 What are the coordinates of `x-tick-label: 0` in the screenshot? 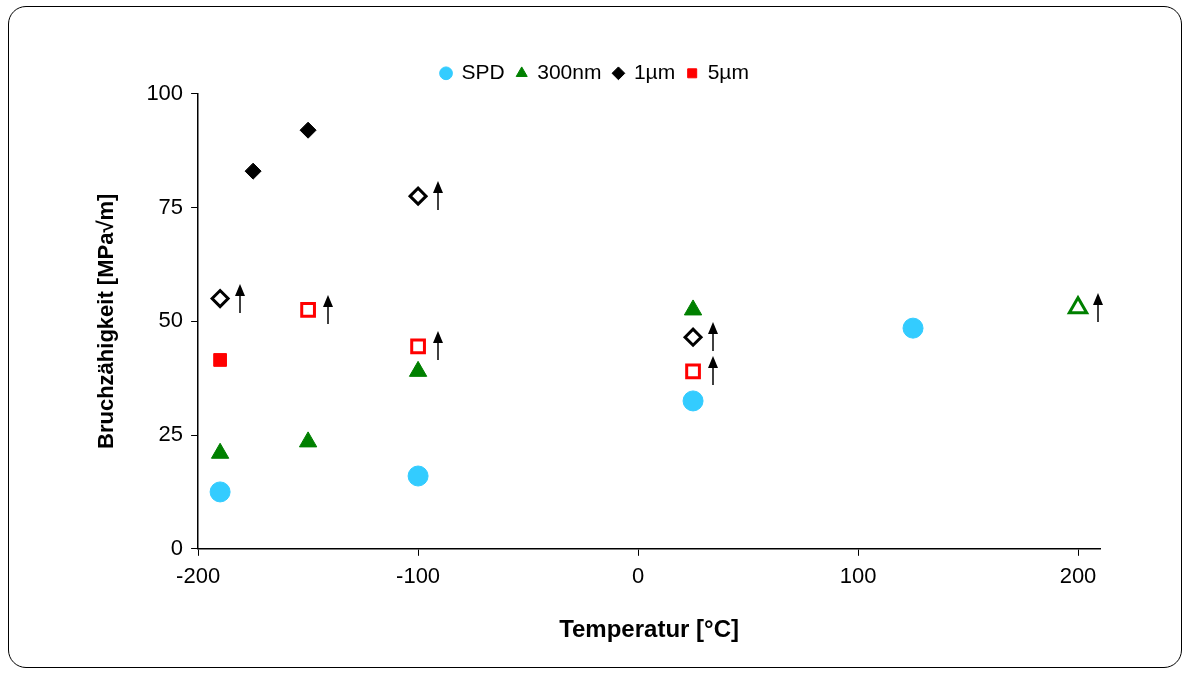 It's located at (638, 576).